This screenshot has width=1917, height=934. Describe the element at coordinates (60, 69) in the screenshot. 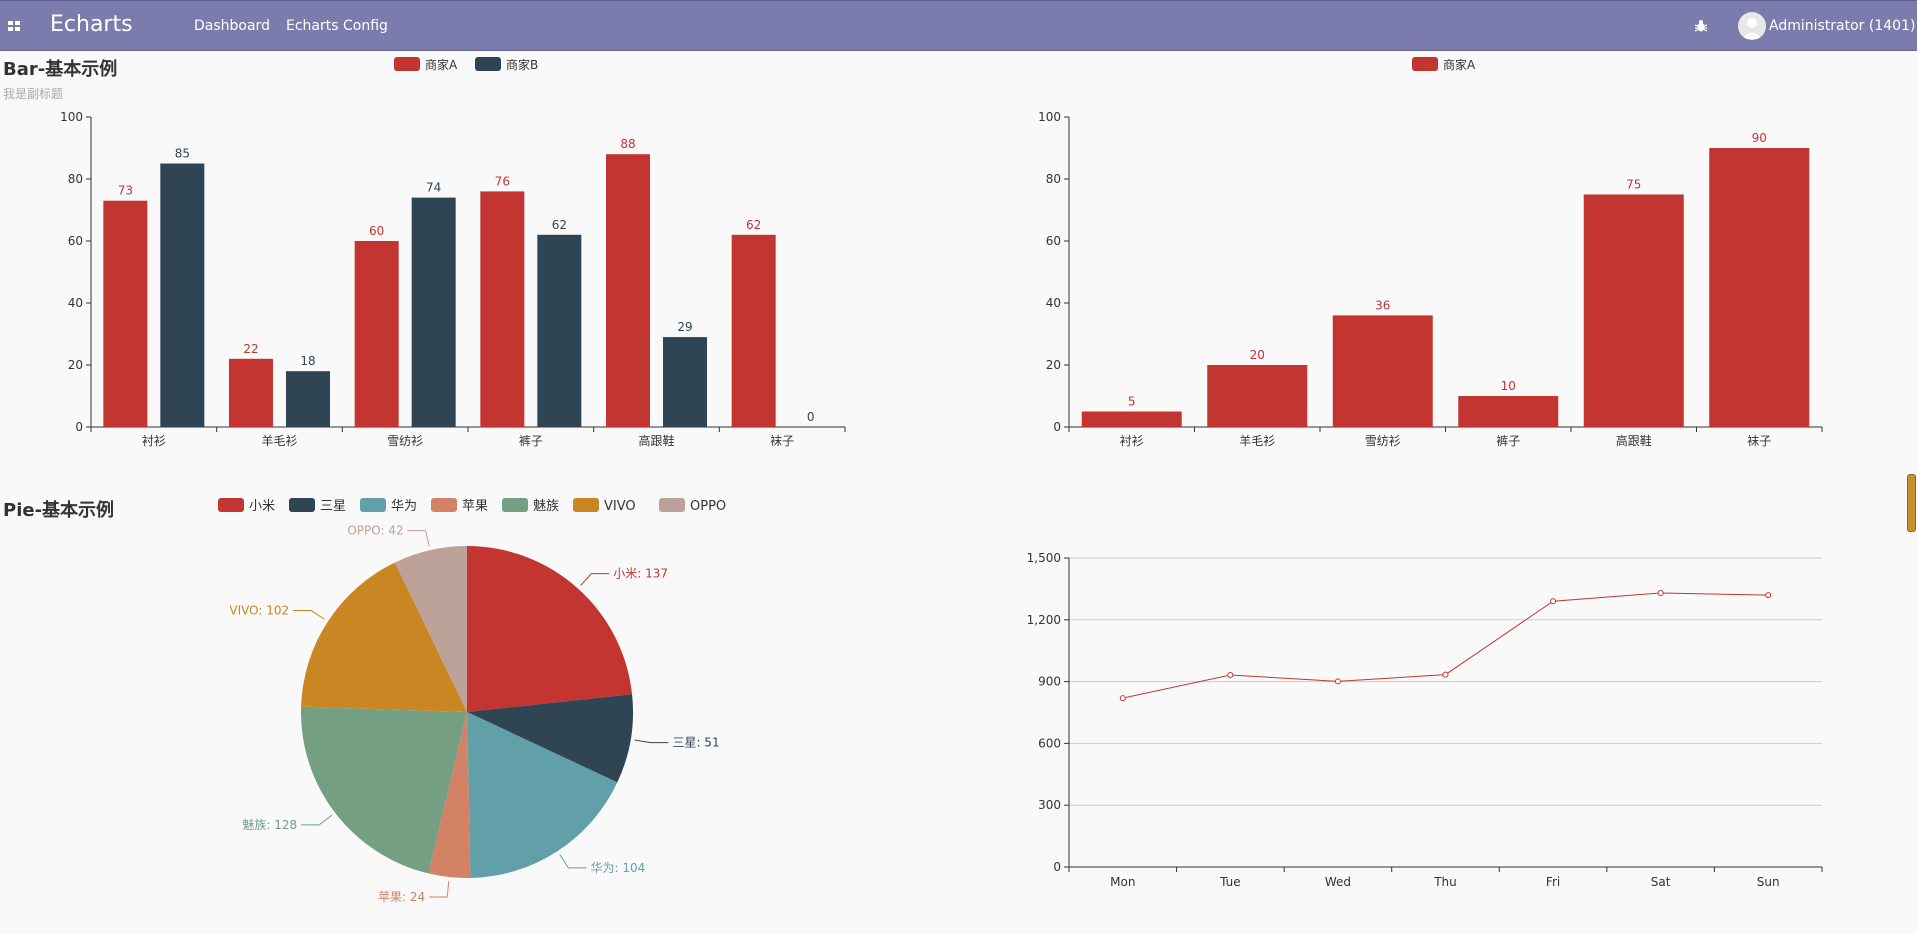

I see `bar-chart-title: Bar-基本示例` at that location.